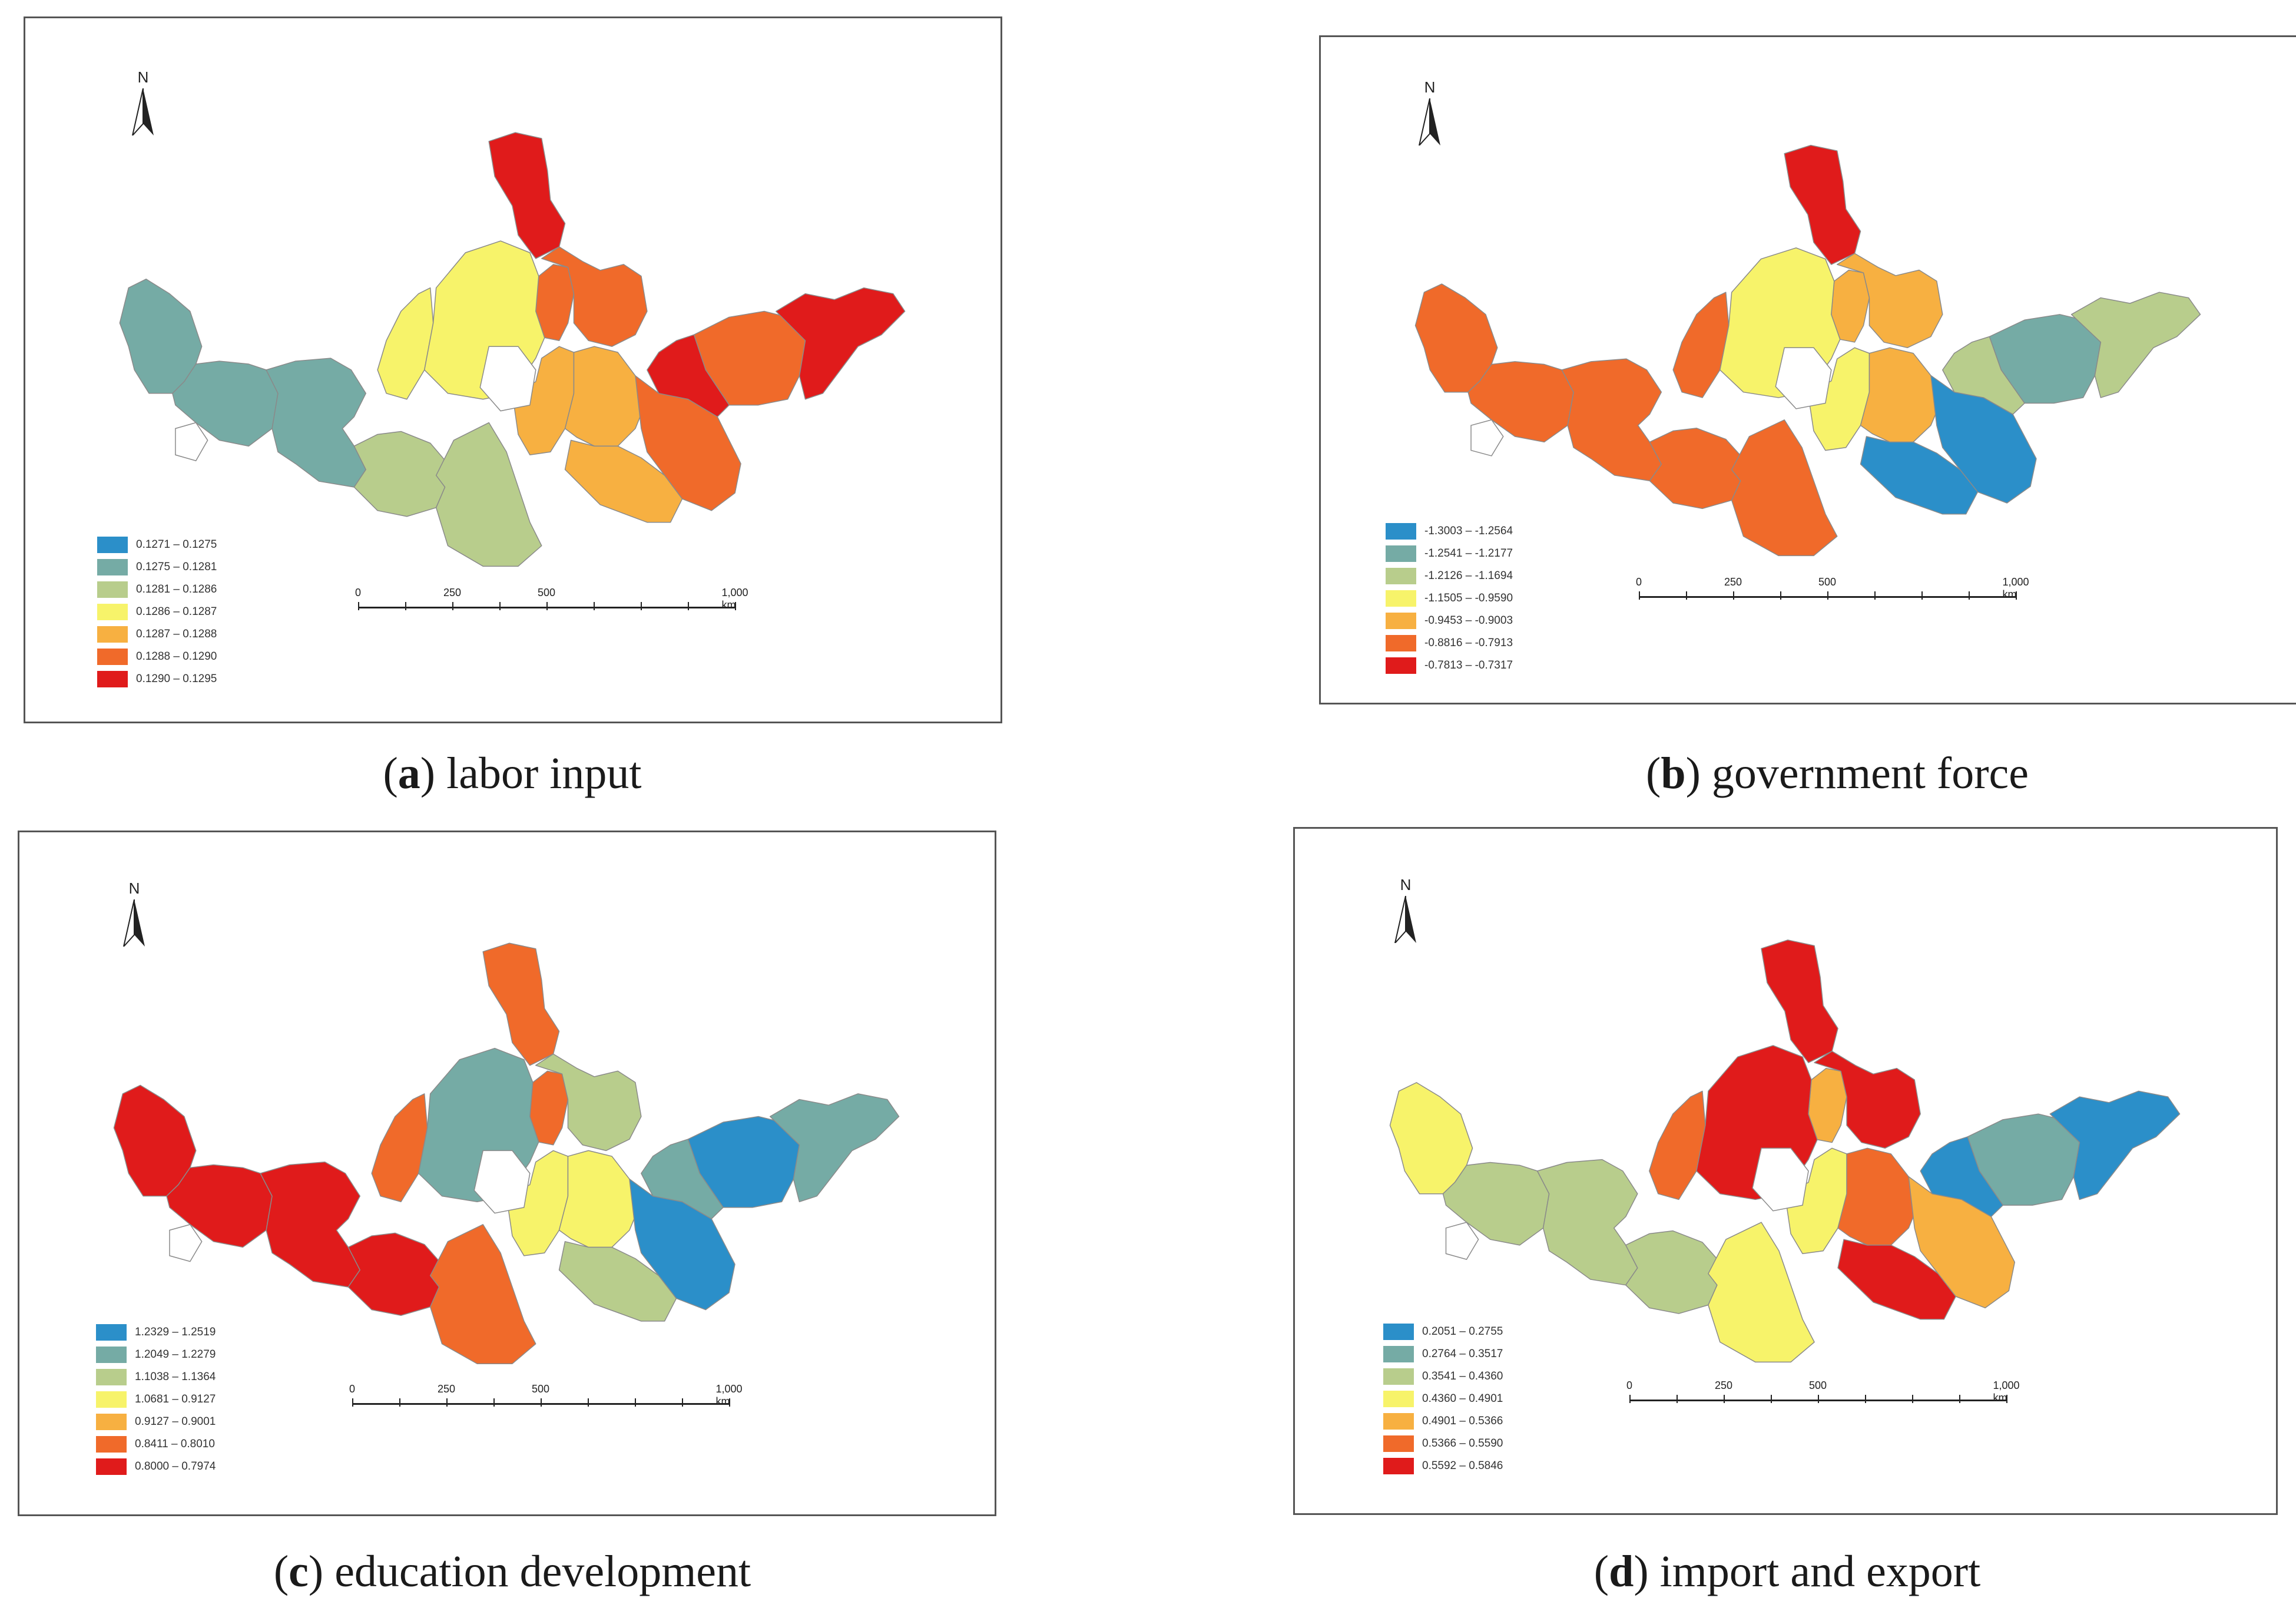 The image size is (2296, 1621). I want to click on legend-item: 0.1281 – 0.1286, so click(157, 589).